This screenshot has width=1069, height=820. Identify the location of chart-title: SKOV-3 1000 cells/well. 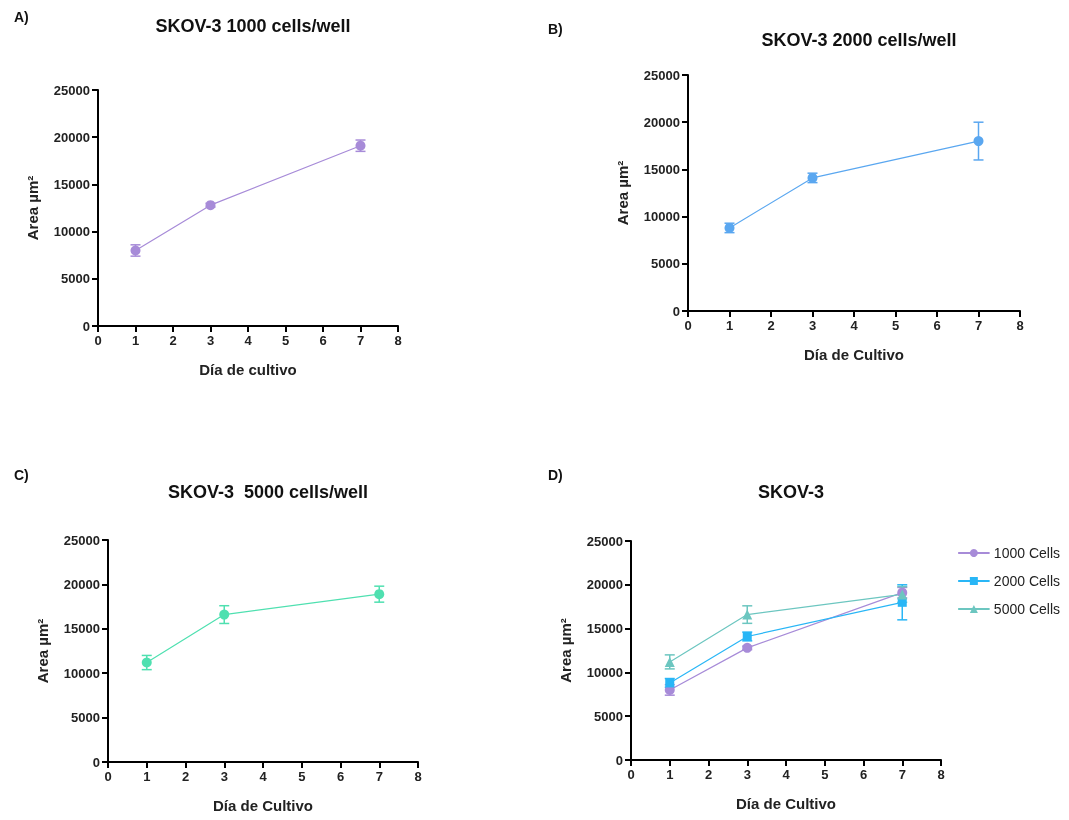
(253, 26).